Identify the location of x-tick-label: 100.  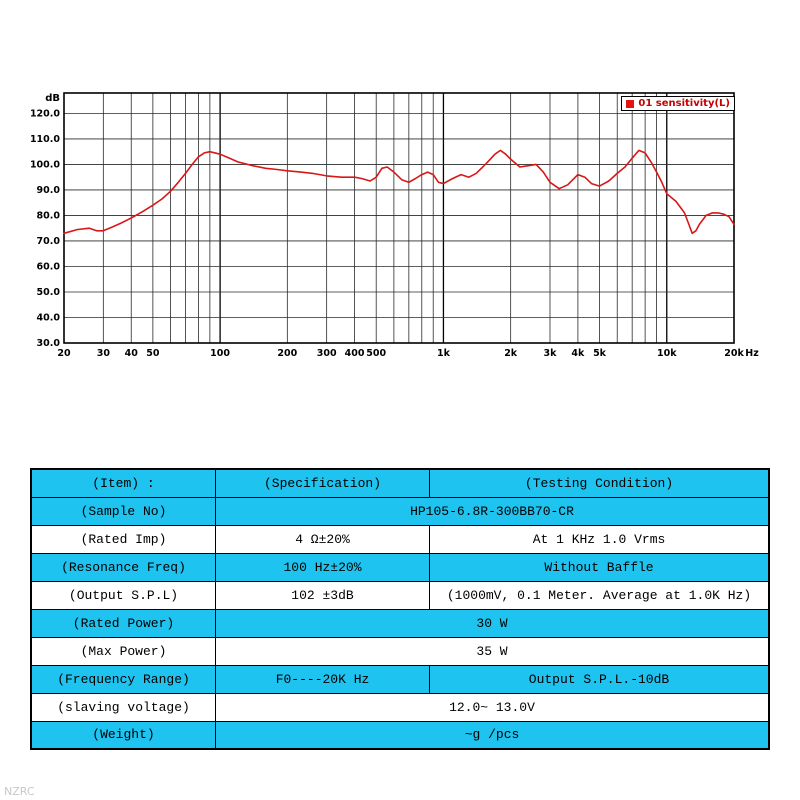
(220, 353).